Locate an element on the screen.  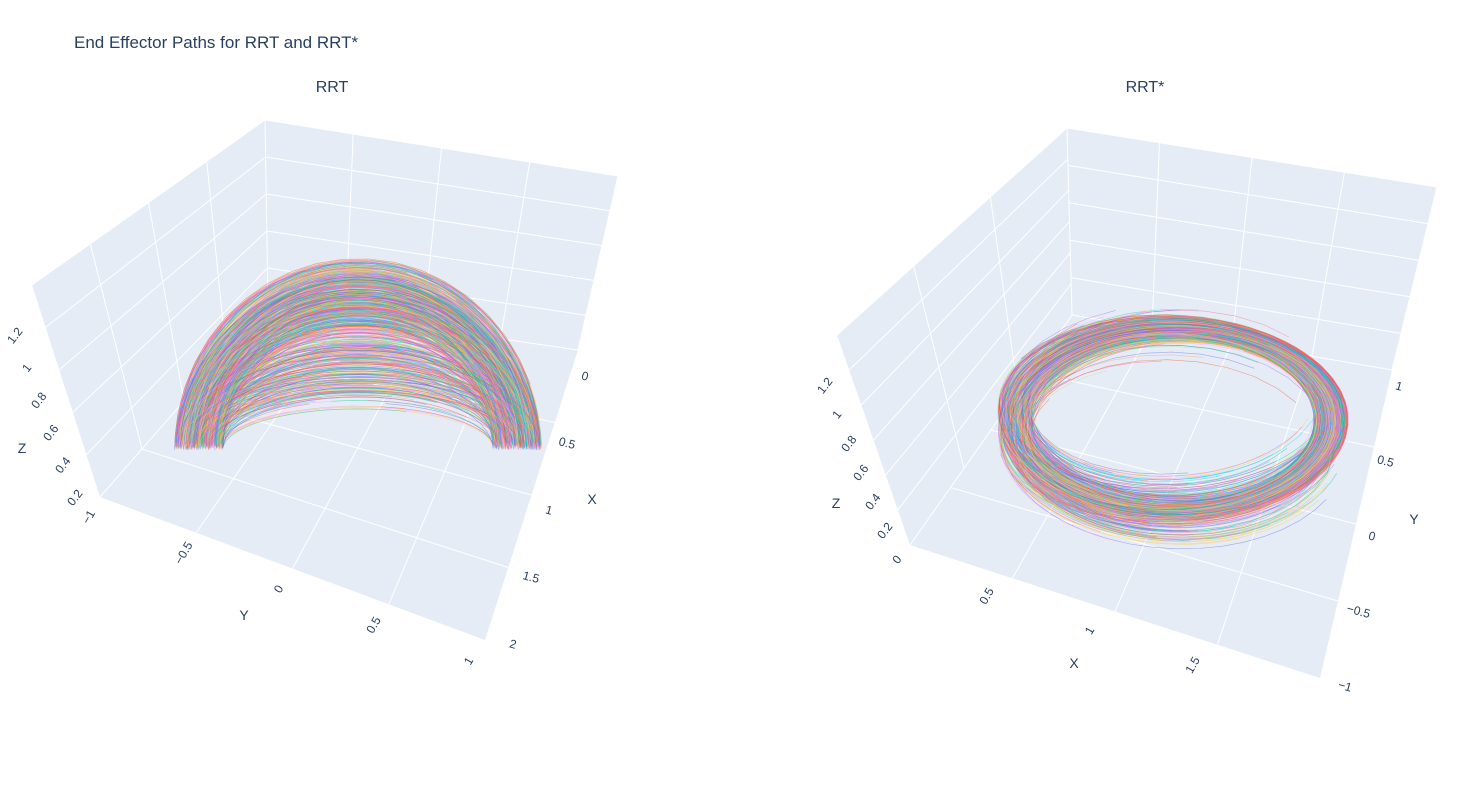
x-tick-label: 1 is located at coordinates (1090, 630).